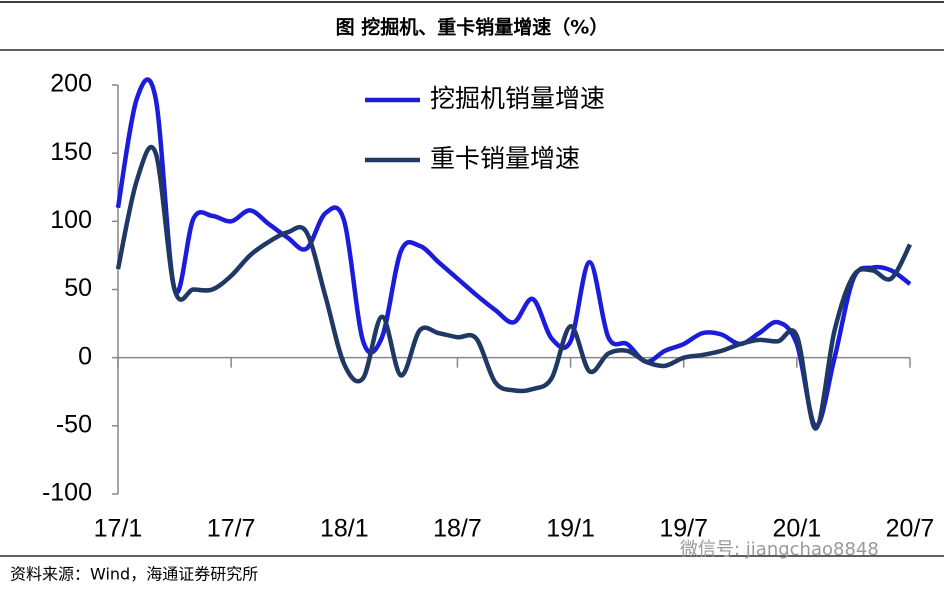 Image resolution: width=944 pixels, height=593 pixels. What do you see at coordinates (505, 158) in the screenshot?
I see `legend-label: 重卡销量增速` at bounding box center [505, 158].